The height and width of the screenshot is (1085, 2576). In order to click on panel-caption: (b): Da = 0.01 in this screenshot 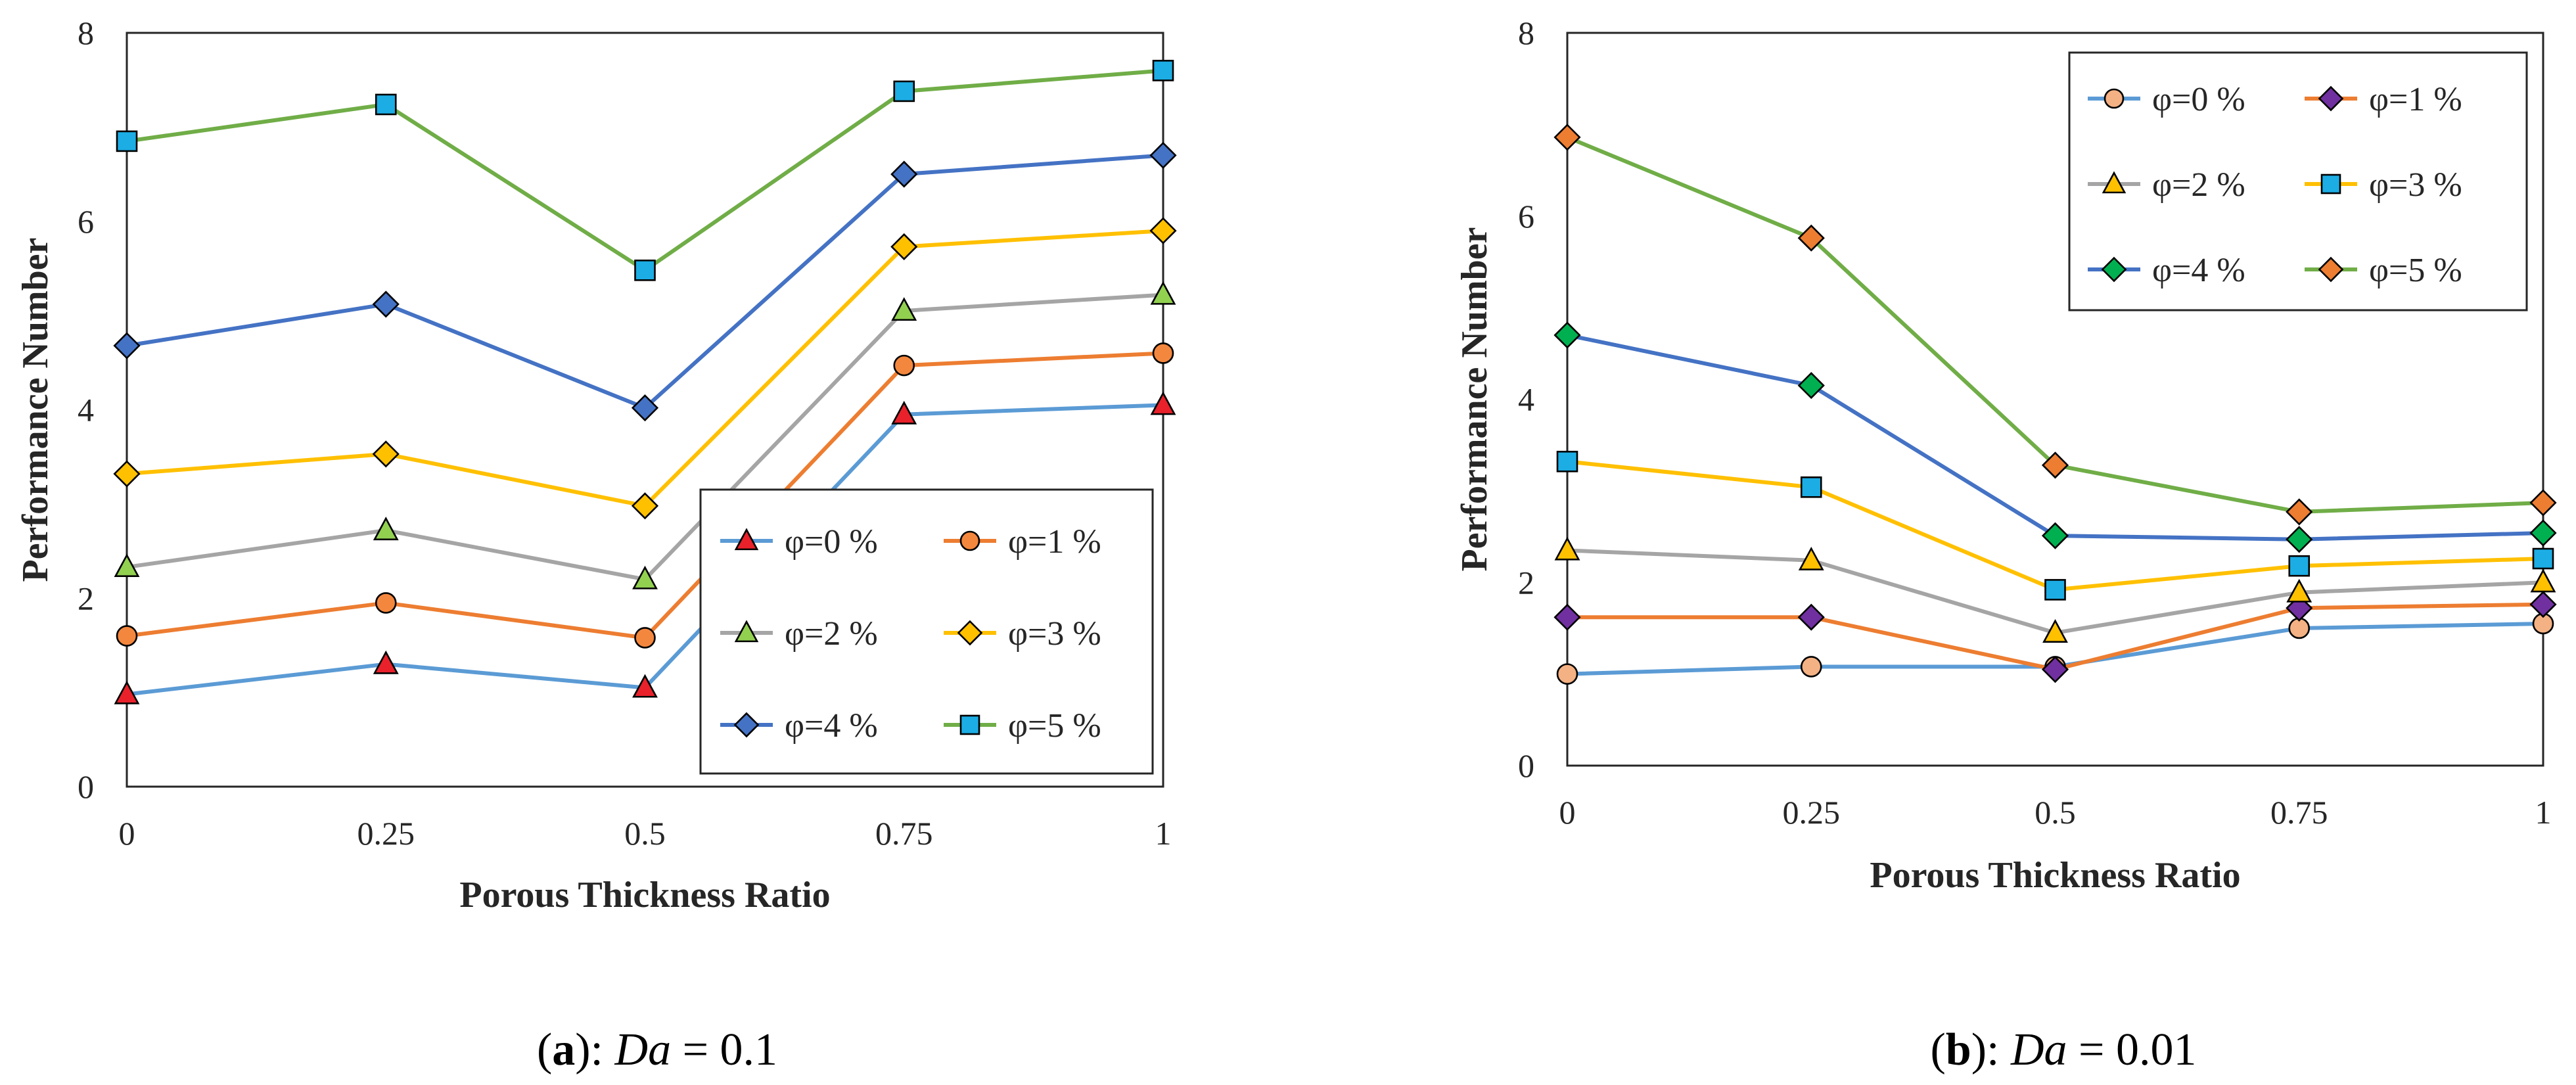, I will do `click(2063, 1050)`.